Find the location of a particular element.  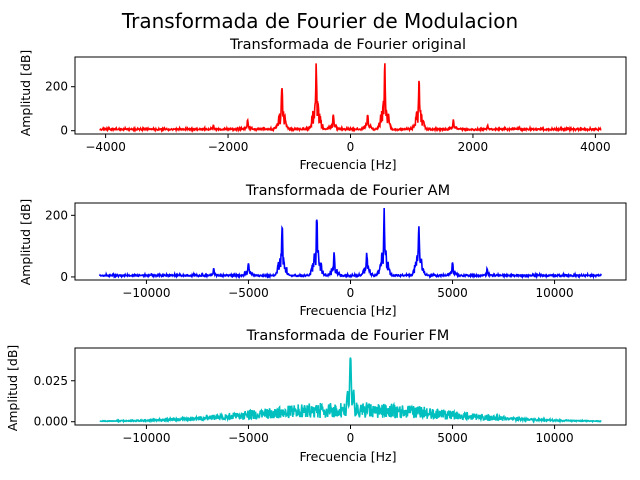

x-tick-label: 2000 is located at coordinates (473, 147).